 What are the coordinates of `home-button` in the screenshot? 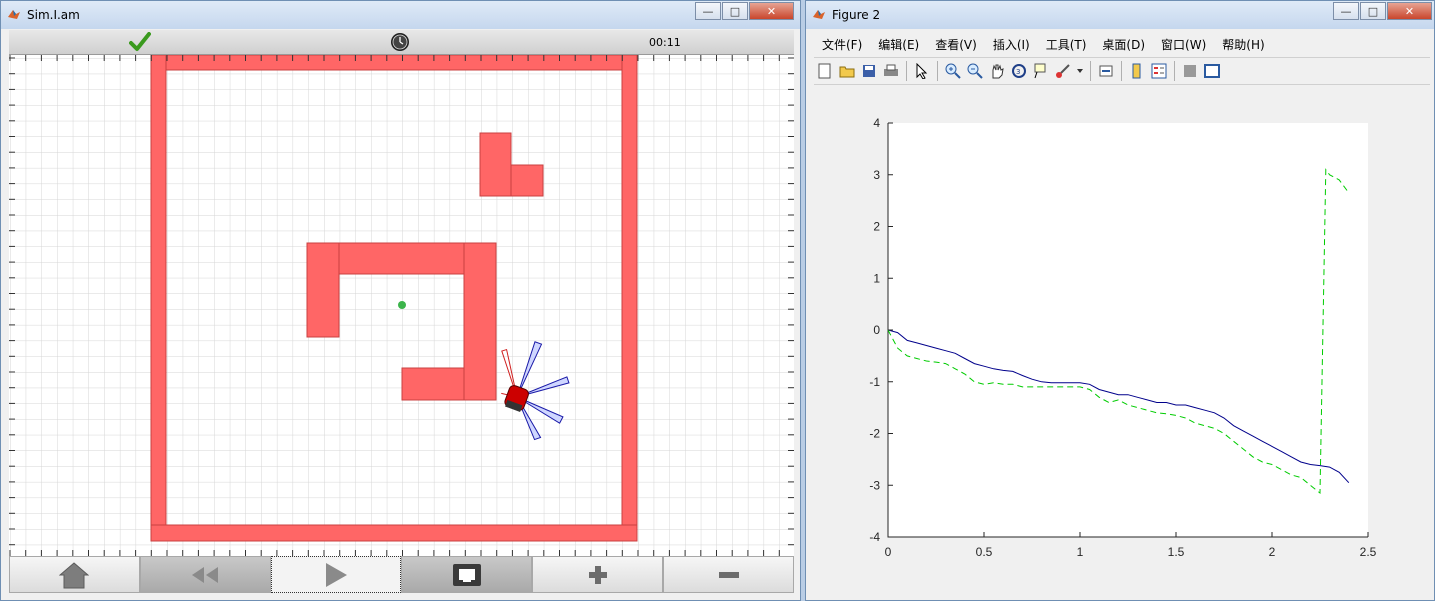 It's located at (74, 574).